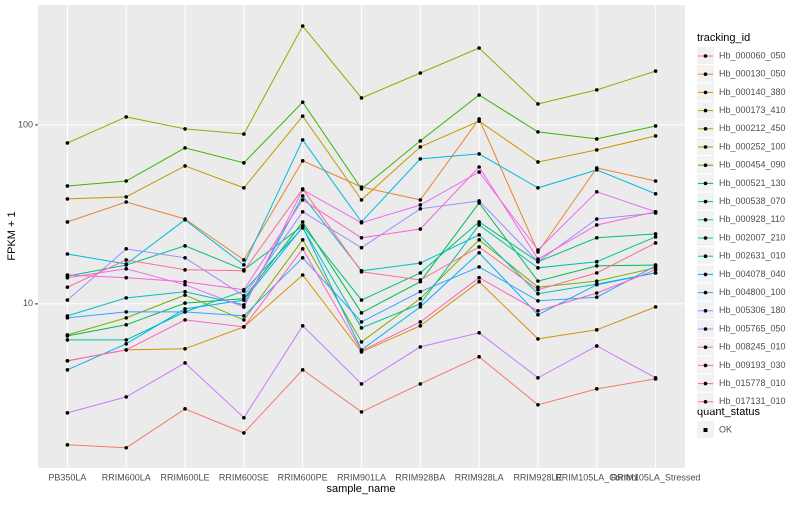  Describe the element at coordinates (360, 489) in the screenshot. I see `x-axis-title: sample_name` at that location.